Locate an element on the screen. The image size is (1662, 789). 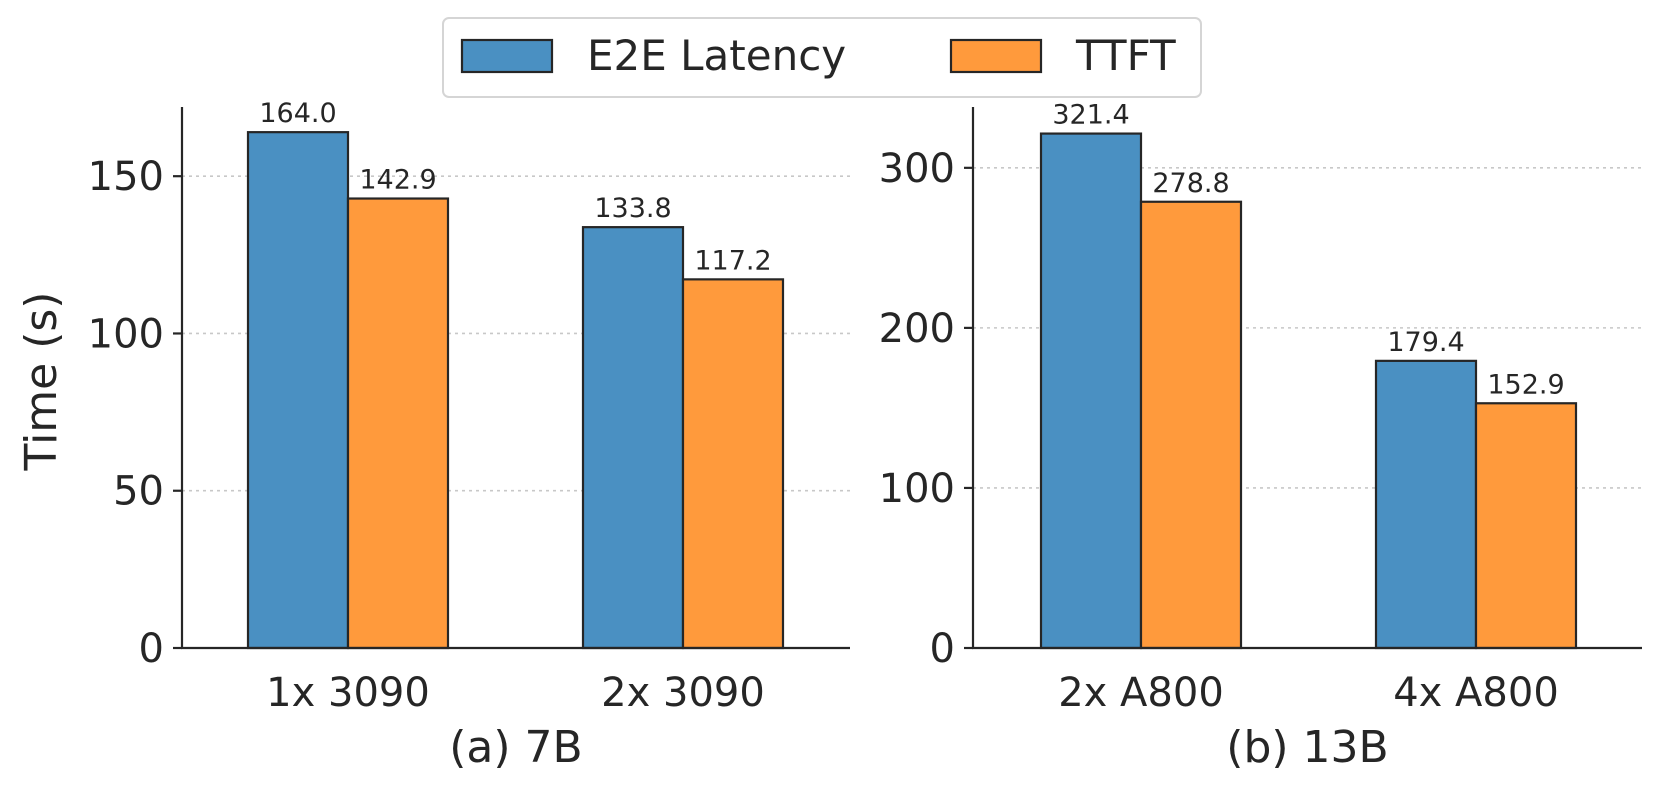
category-label-a-0: 1x 3090 is located at coordinates (348, 693).